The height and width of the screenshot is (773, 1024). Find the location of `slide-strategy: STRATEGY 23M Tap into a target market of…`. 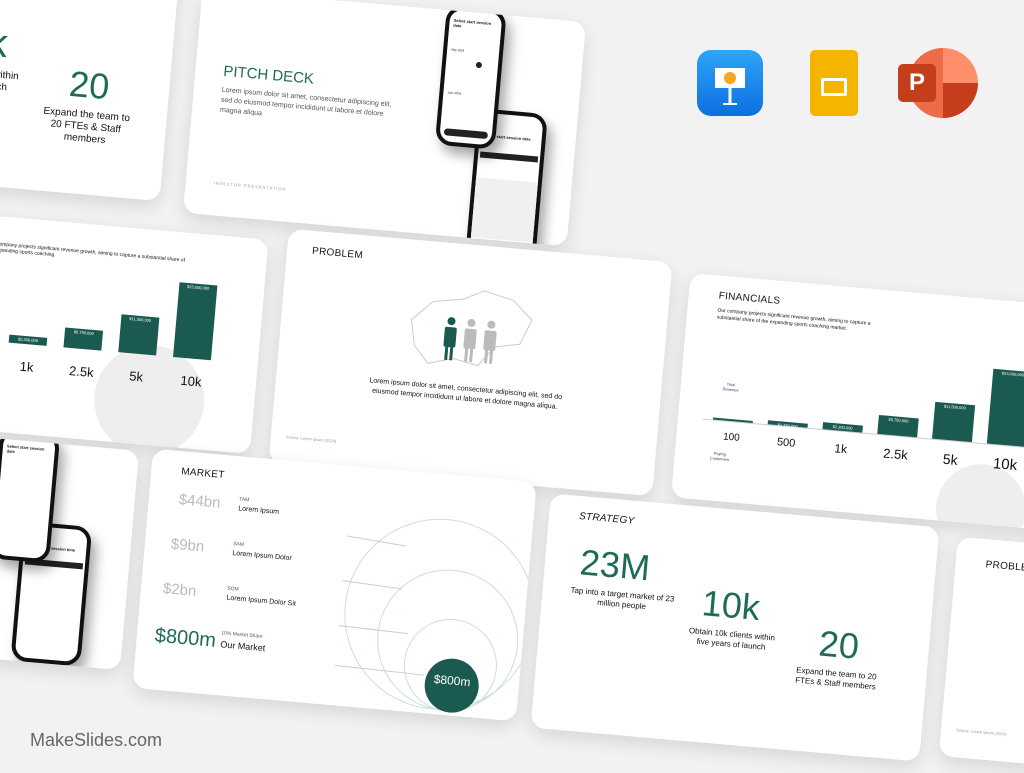

slide-strategy: STRATEGY 23M Tap into a target market of… is located at coordinates (735, 627).